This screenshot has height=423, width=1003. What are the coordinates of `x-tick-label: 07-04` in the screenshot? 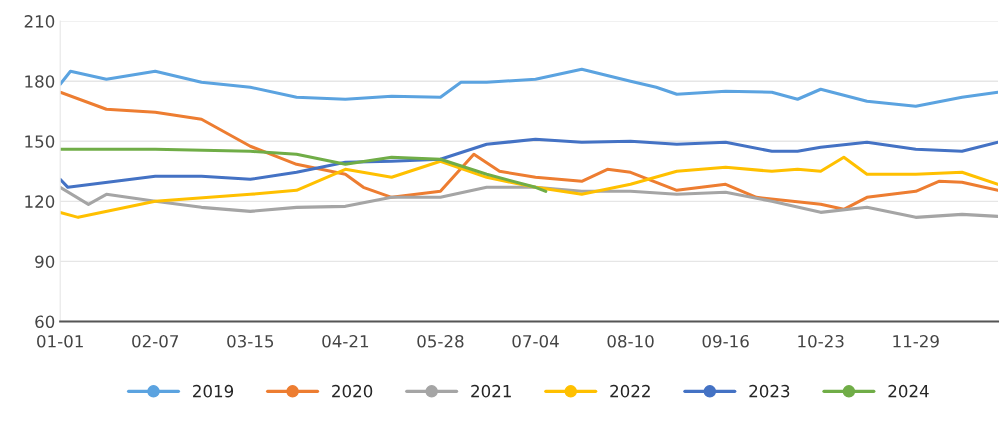 It's located at (535, 341).